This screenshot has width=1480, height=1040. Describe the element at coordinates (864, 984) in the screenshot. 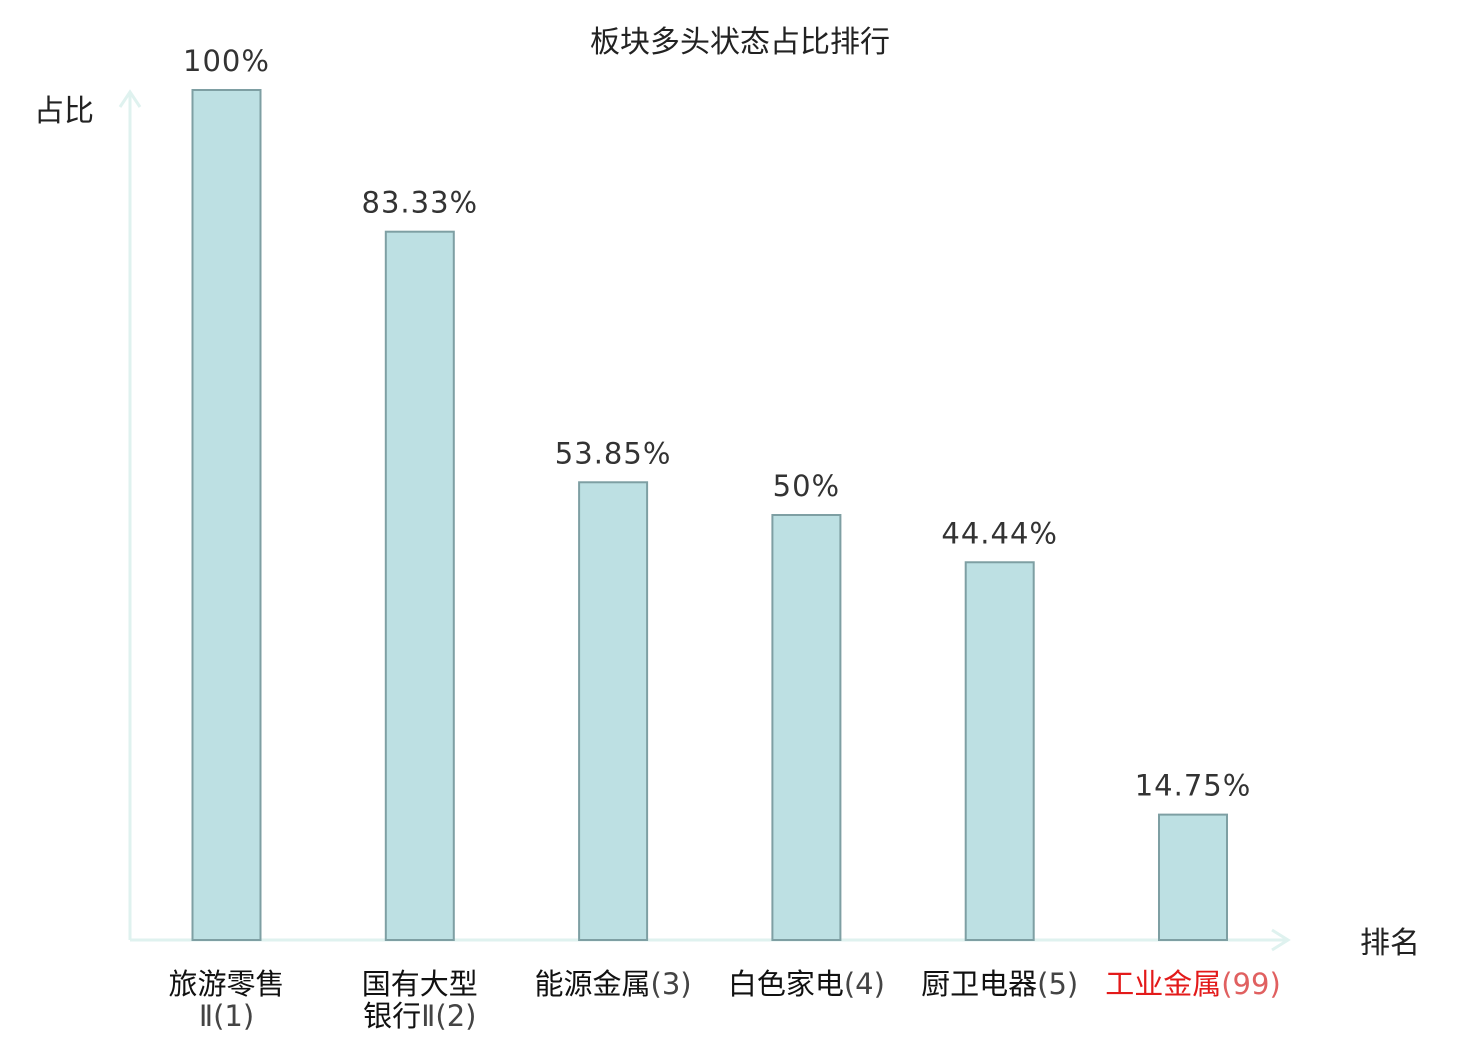

I see `category-rank-4: (4)` at that location.